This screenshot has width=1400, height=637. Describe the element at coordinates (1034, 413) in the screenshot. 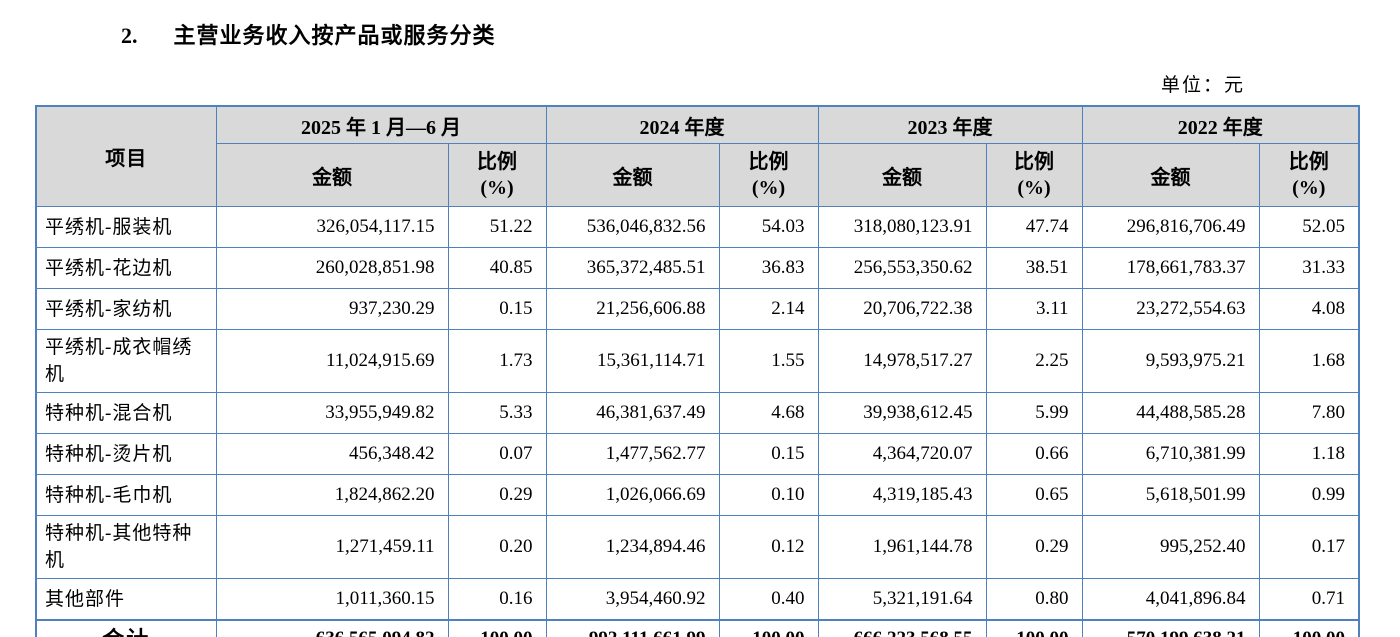

I see `cell-ratio: 5.99` at that location.